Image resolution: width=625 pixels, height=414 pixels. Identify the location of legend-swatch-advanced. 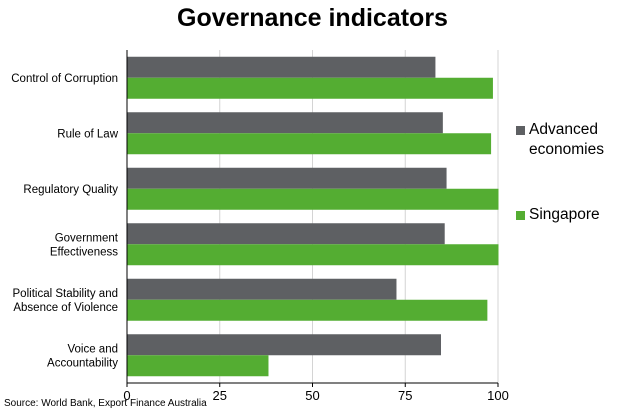
(520, 130).